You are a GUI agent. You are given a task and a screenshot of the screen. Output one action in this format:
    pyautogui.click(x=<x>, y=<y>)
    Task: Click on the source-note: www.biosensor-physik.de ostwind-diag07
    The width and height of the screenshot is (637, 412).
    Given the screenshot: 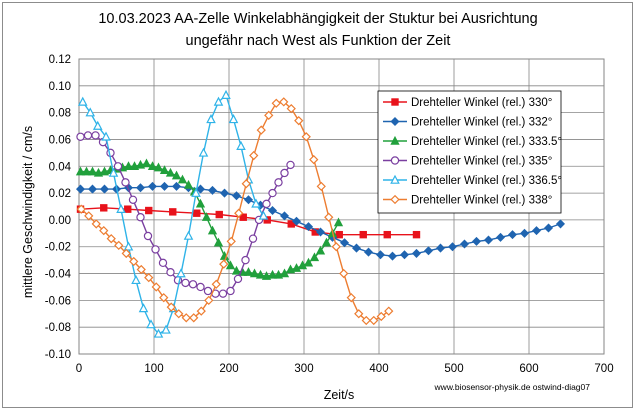 What is the action you would take?
    pyautogui.click(x=512, y=387)
    